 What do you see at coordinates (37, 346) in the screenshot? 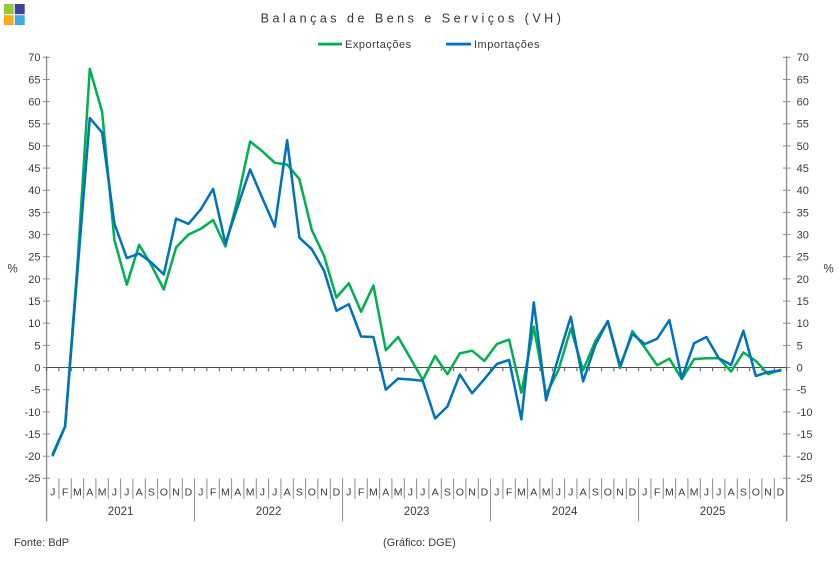
I see `svg-text: 5` at bounding box center [37, 346].